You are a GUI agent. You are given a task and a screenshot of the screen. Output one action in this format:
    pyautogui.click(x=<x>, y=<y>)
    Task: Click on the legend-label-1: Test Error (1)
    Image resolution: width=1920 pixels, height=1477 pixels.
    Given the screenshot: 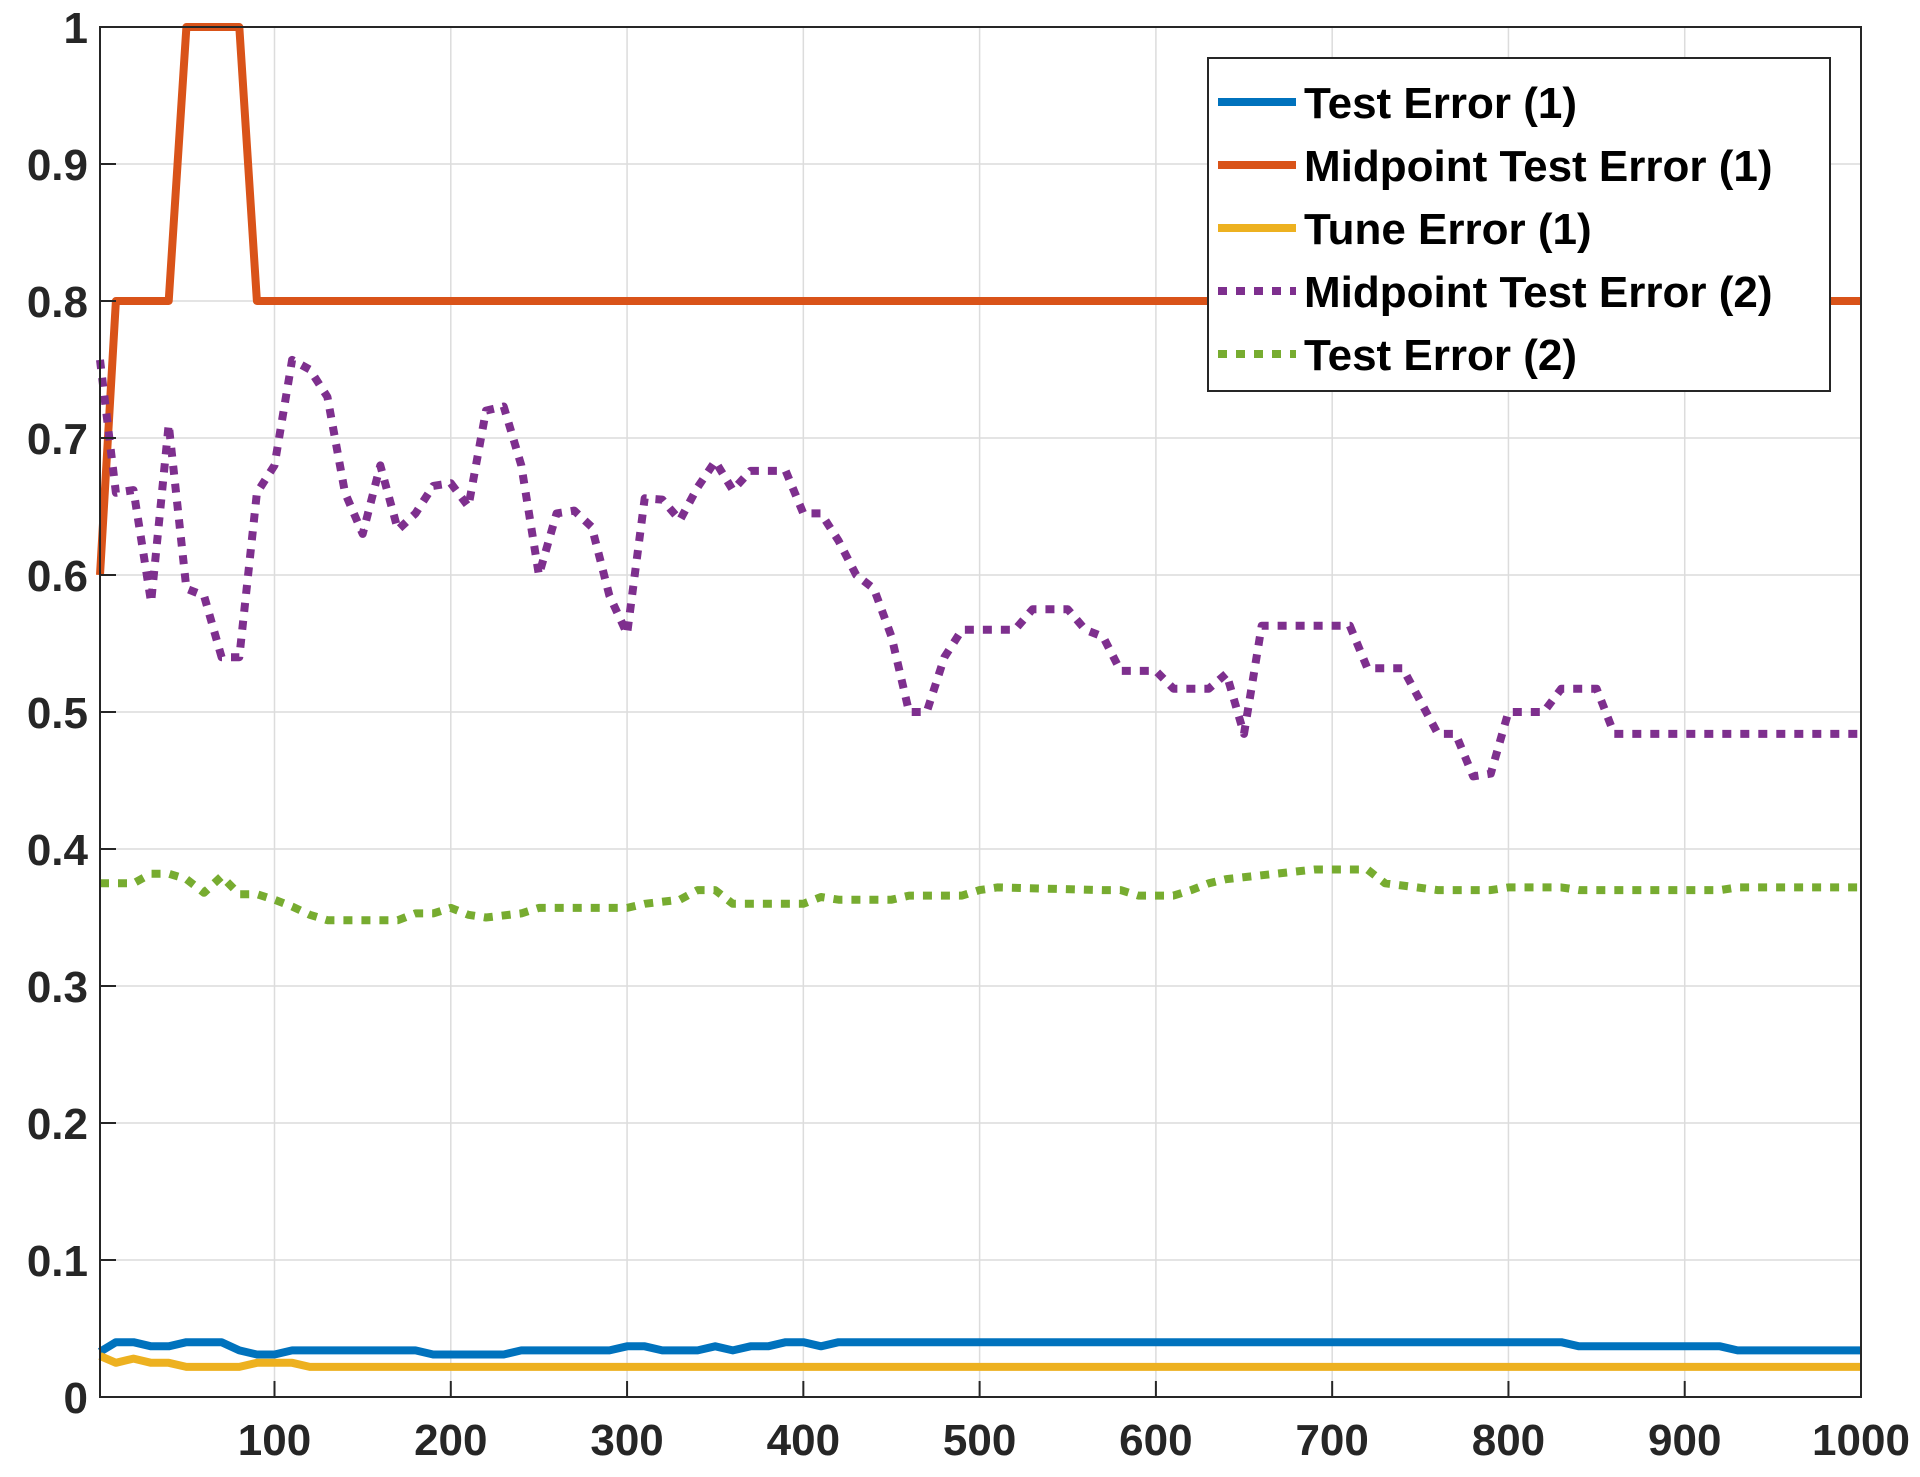 What is the action you would take?
    pyautogui.click(x=1440, y=103)
    